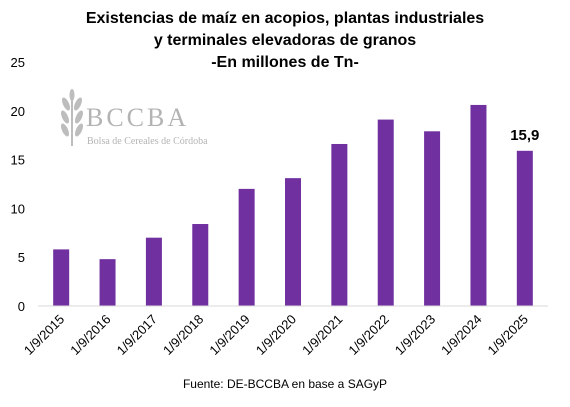  I want to click on y-tick-label: 20, so click(18, 111).